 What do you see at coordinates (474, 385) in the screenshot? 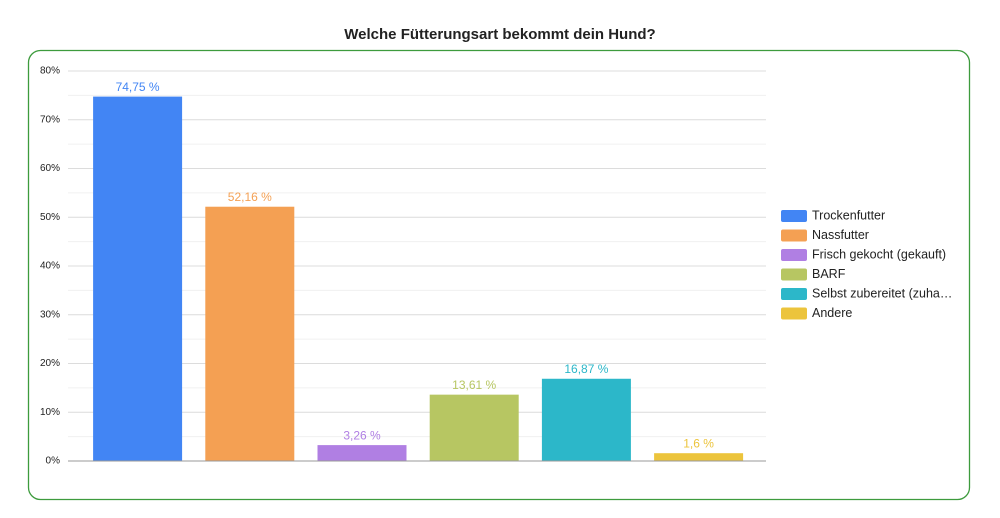
I see `value-label: 13,61 %` at bounding box center [474, 385].